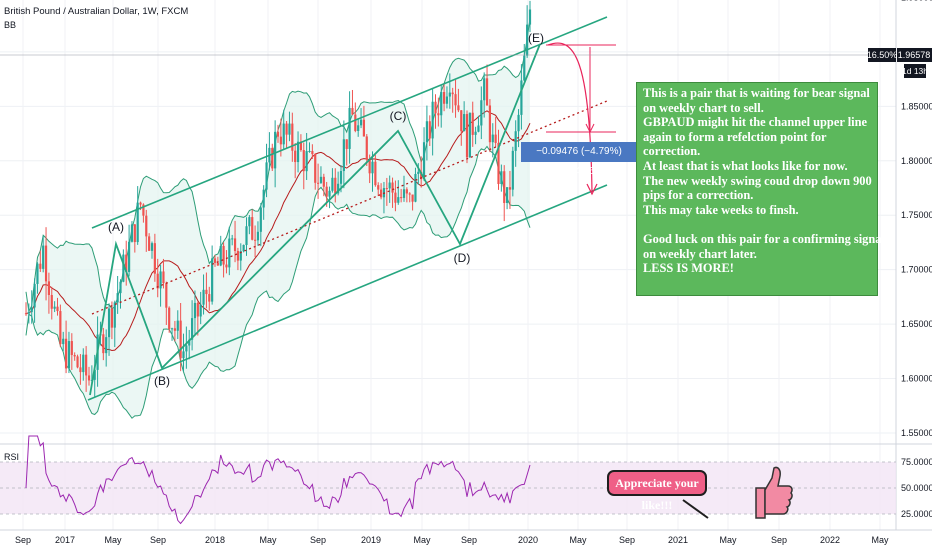  Describe the element at coordinates (678, 540) in the screenshot. I see `time-tick-label: 2021` at that location.